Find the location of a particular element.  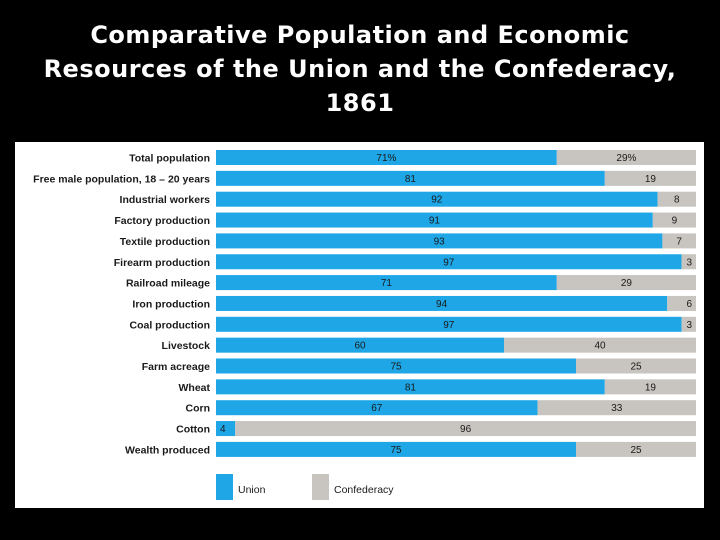

value-label-union-cotton: 4 is located at coordinates (223, 429).